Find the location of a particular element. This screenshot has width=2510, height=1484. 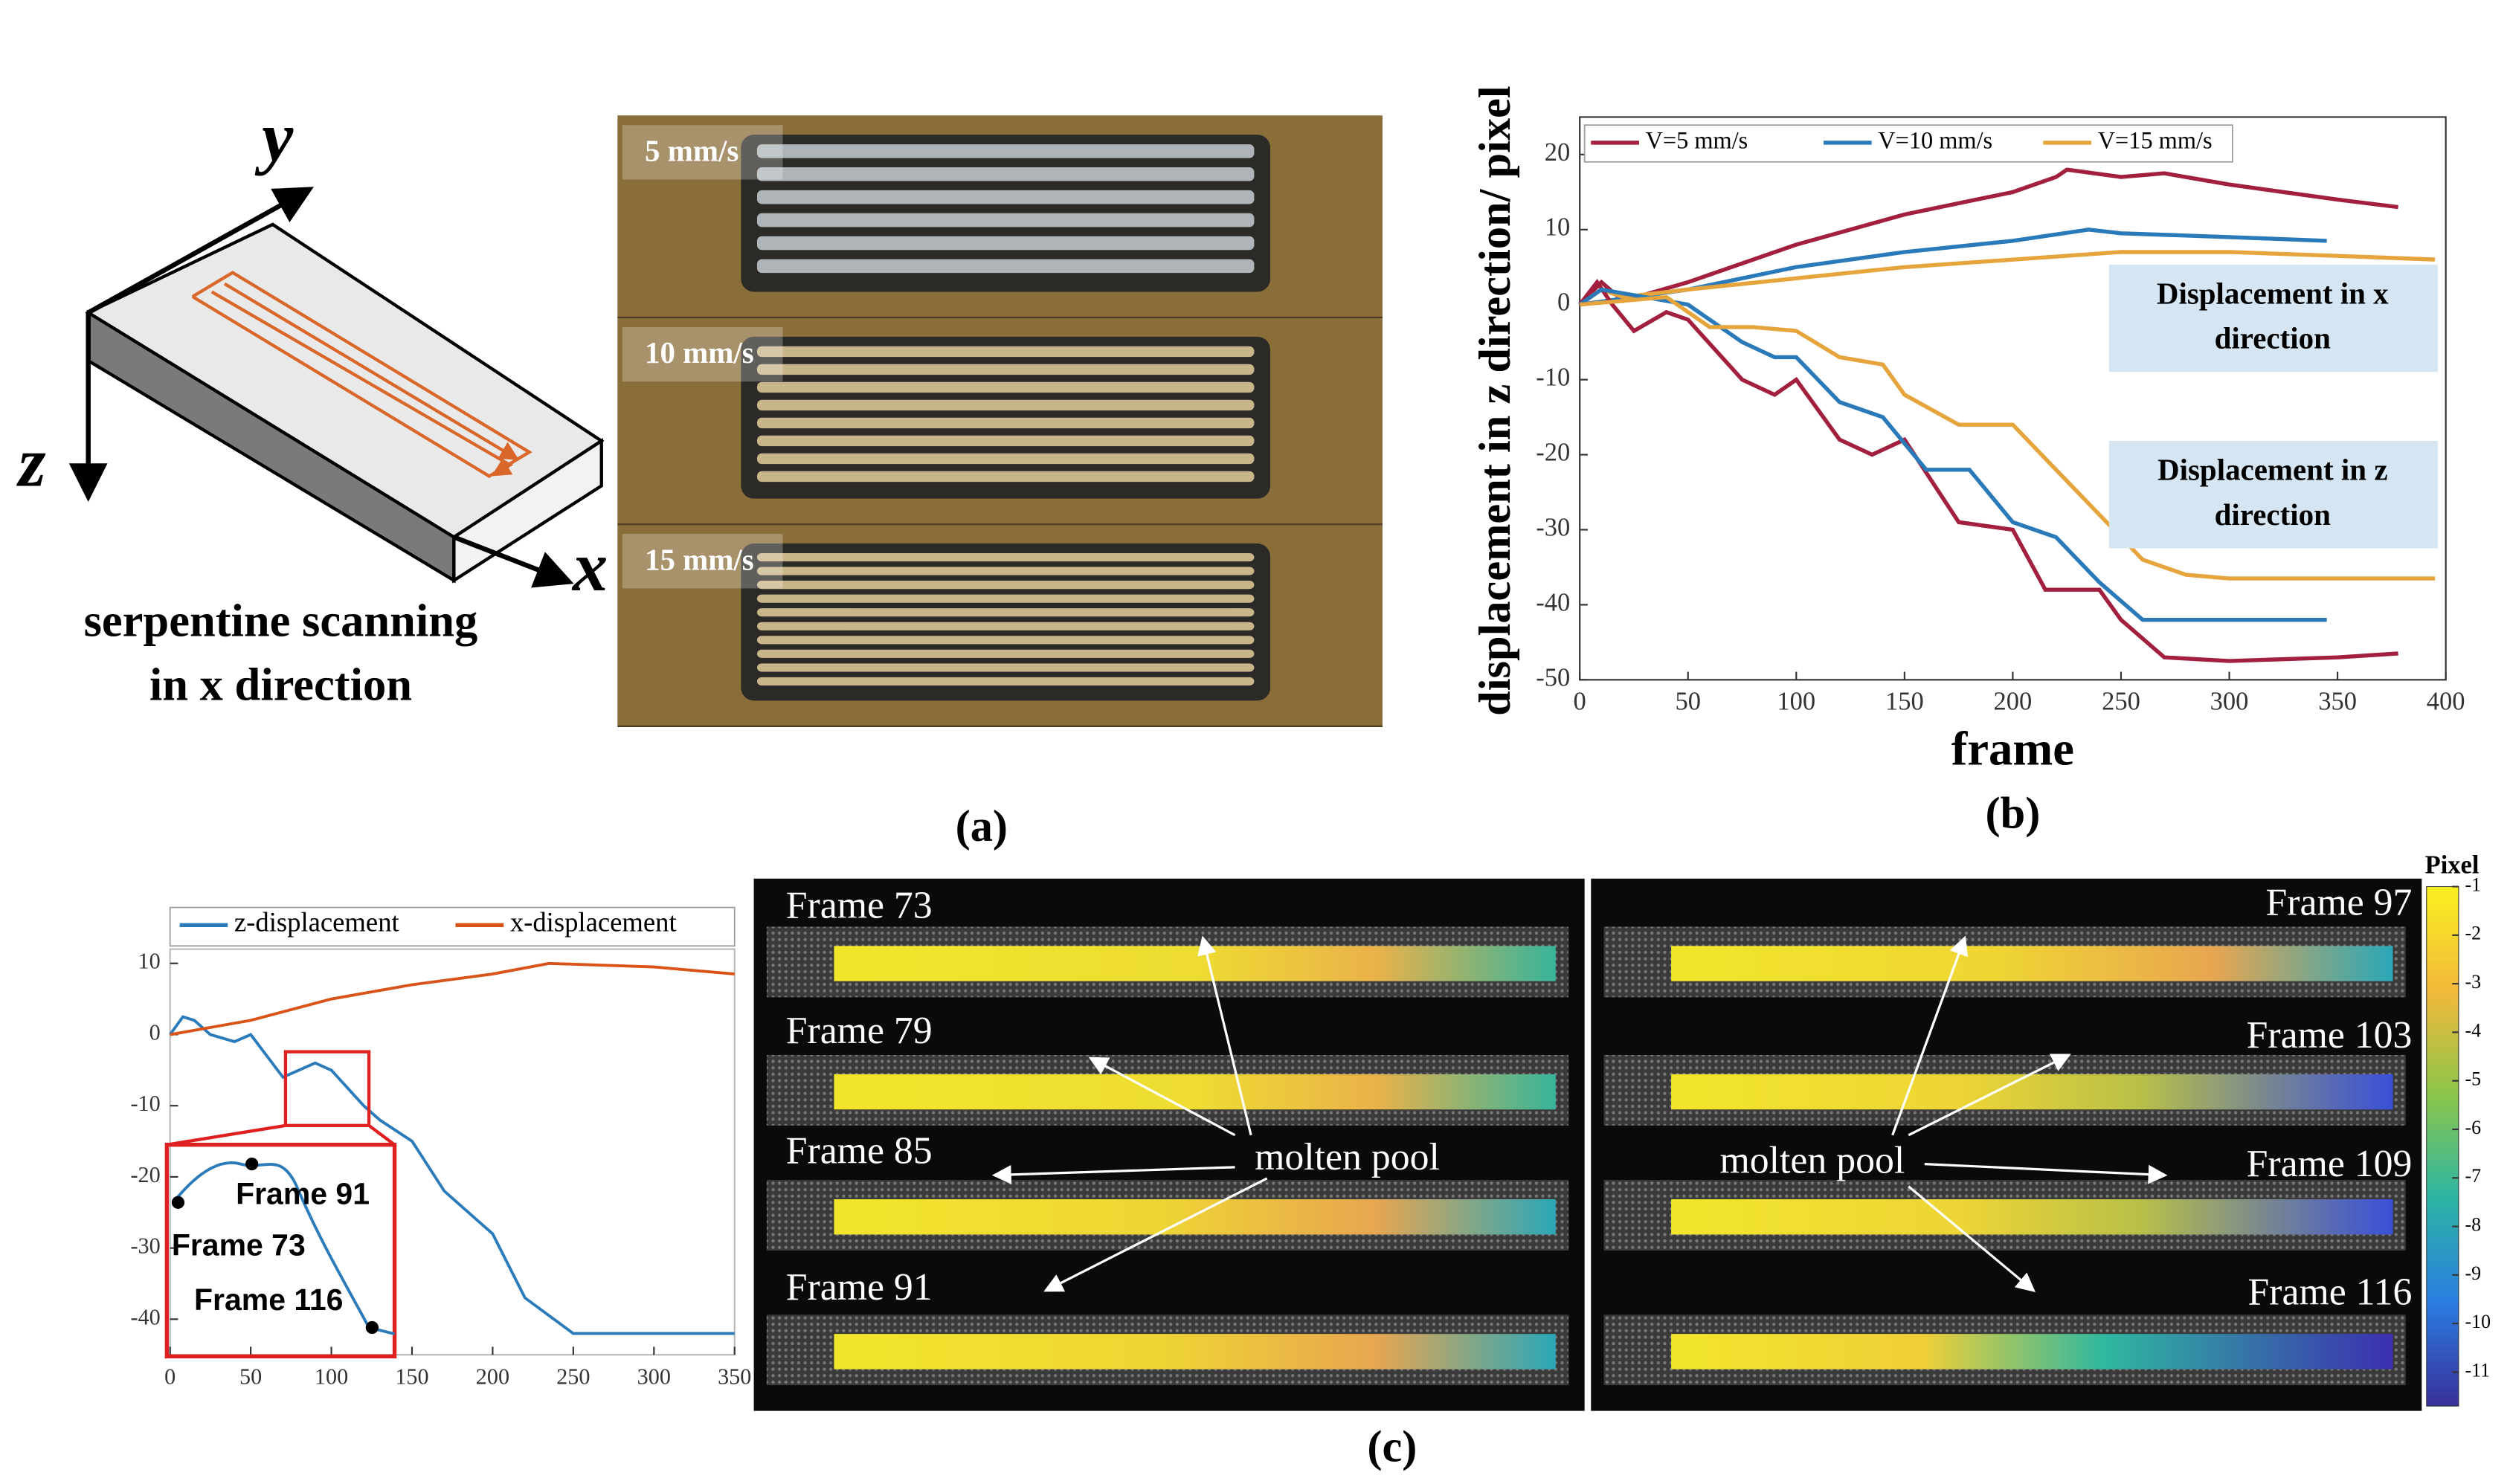

caption: serpentine scanning is located at coordinates (281, 620).